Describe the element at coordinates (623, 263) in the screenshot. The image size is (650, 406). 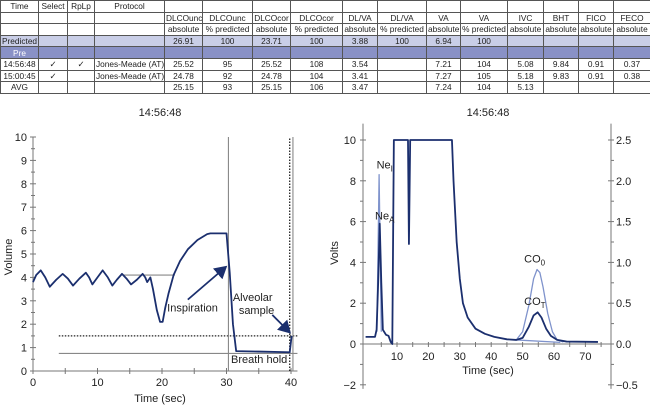
I see `y2-tick-label: 1.0` at that location.